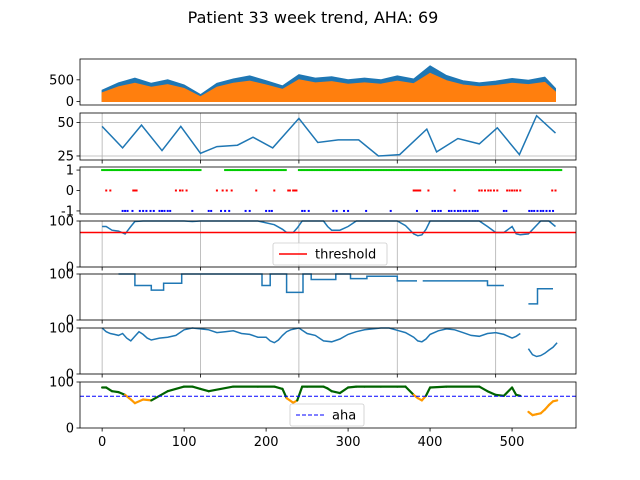  I want to click on y-tick-label: 1, so click(70, 171).